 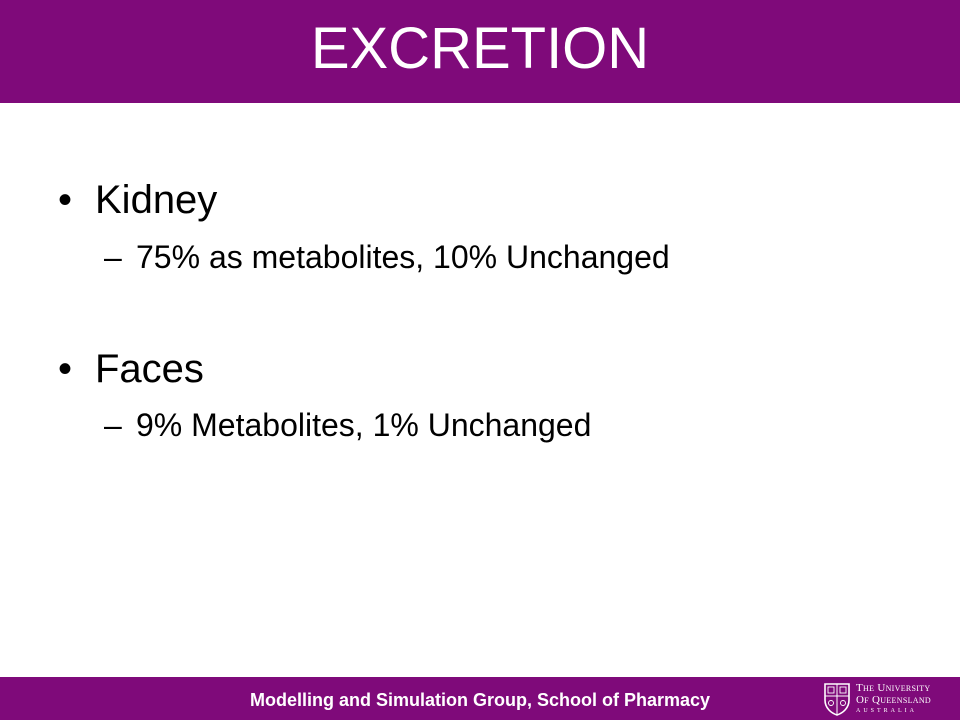 I want to click on title-bar, so click(x=480, y=51).